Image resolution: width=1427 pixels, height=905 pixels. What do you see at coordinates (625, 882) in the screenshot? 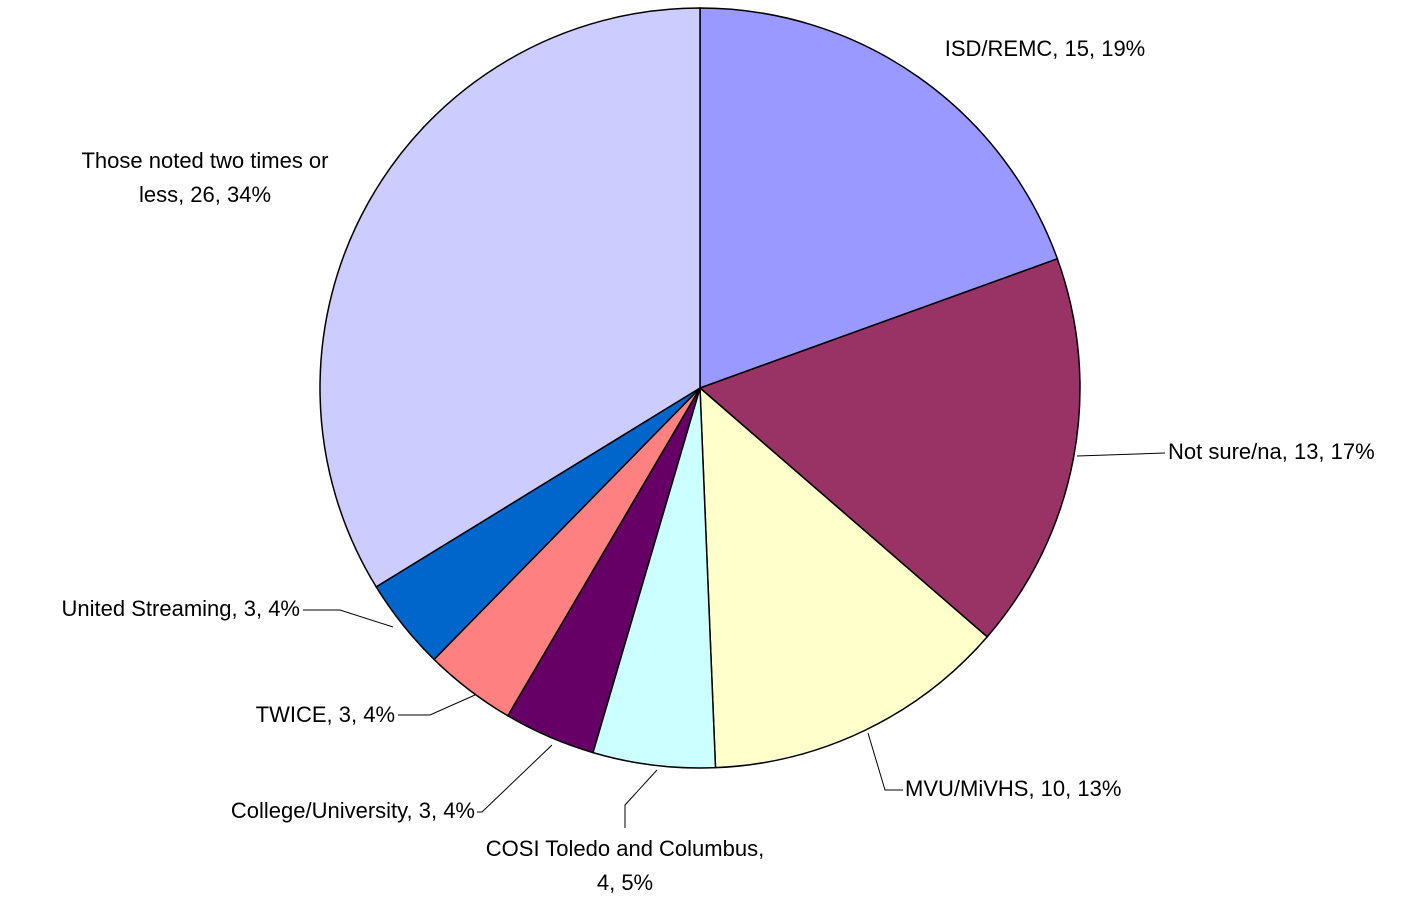
I see `data-label: 4, 5%` at bounding box center [625, 882].